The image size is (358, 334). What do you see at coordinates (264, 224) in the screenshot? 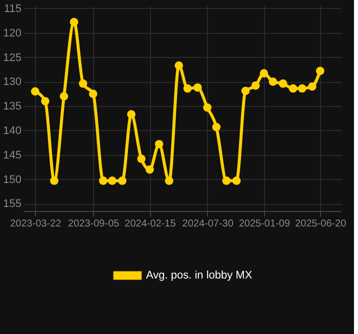
I see `x-tick-label: 2025-01-09` at bounding box center [264, 224].